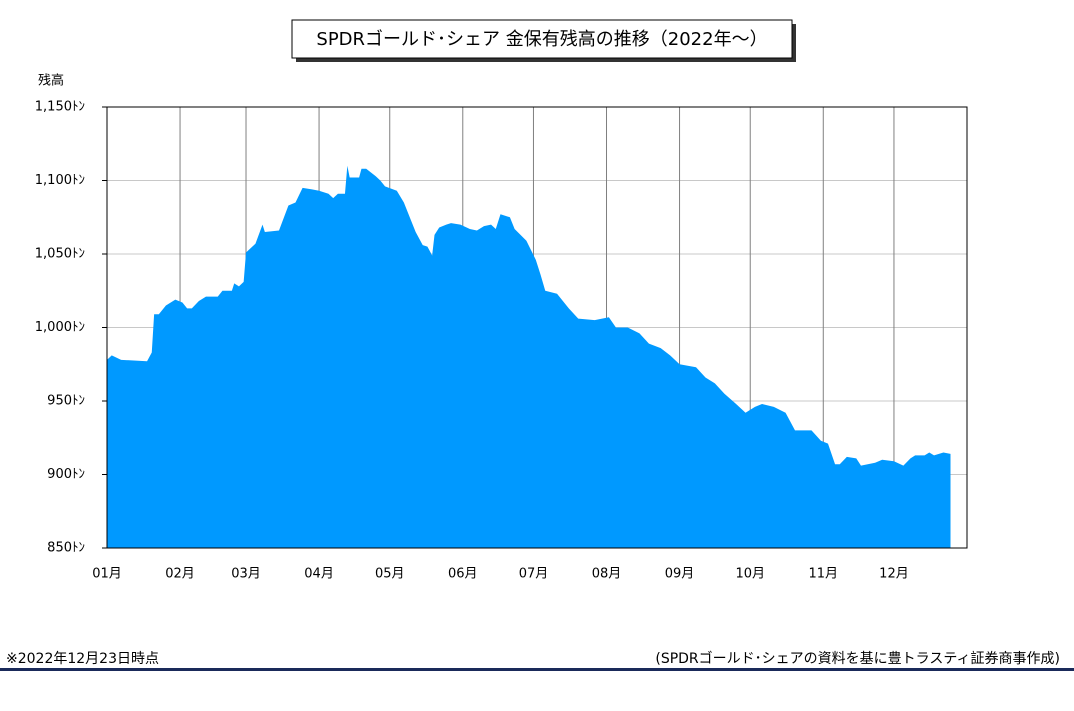 This screenshot has height=711, width=1074. What do you see at coordinates (66, 401) in the screenshot?
I see `y-tick-label: 950ﾄﾝ` at bounding box center [66, 401].